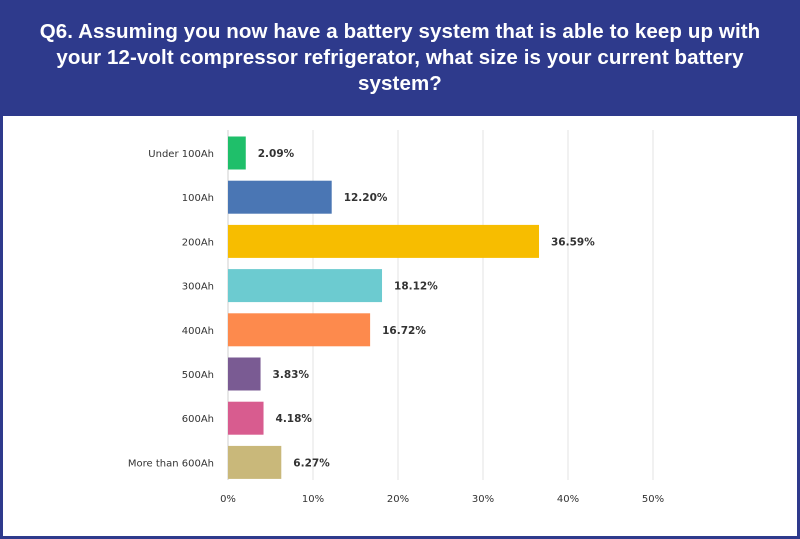  I want to click on x-tick-label: 10%, so click(313, 499).